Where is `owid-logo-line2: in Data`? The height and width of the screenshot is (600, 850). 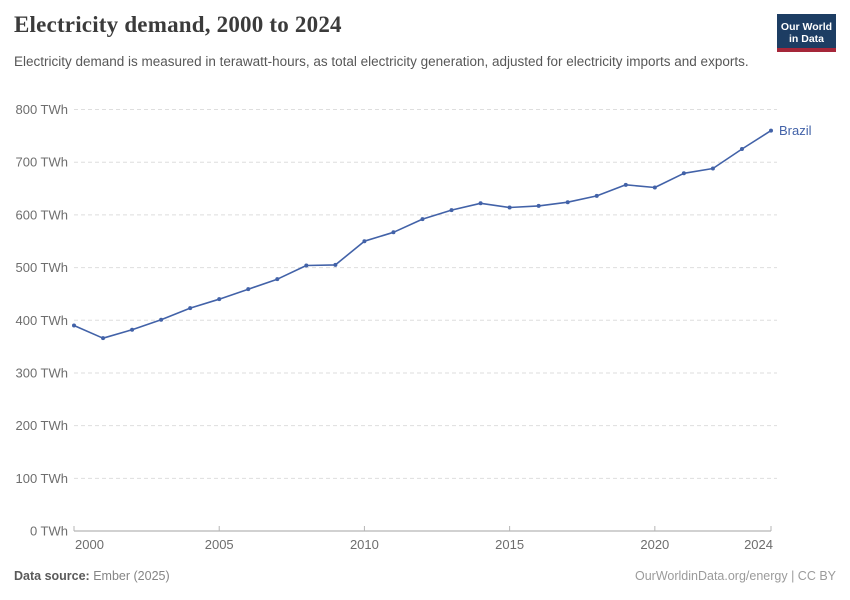
owid-logo-line2: in Data is located at coordinates (806, 39).